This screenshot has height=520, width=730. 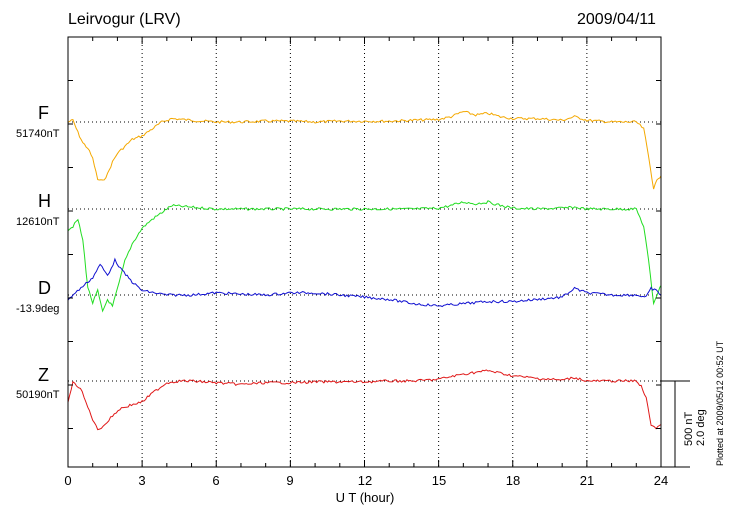 What do you see at coordinates (38, 395) in the screenshot?
I see `channel-baseline-z: 50190nT` at bounding box center [38, 395].